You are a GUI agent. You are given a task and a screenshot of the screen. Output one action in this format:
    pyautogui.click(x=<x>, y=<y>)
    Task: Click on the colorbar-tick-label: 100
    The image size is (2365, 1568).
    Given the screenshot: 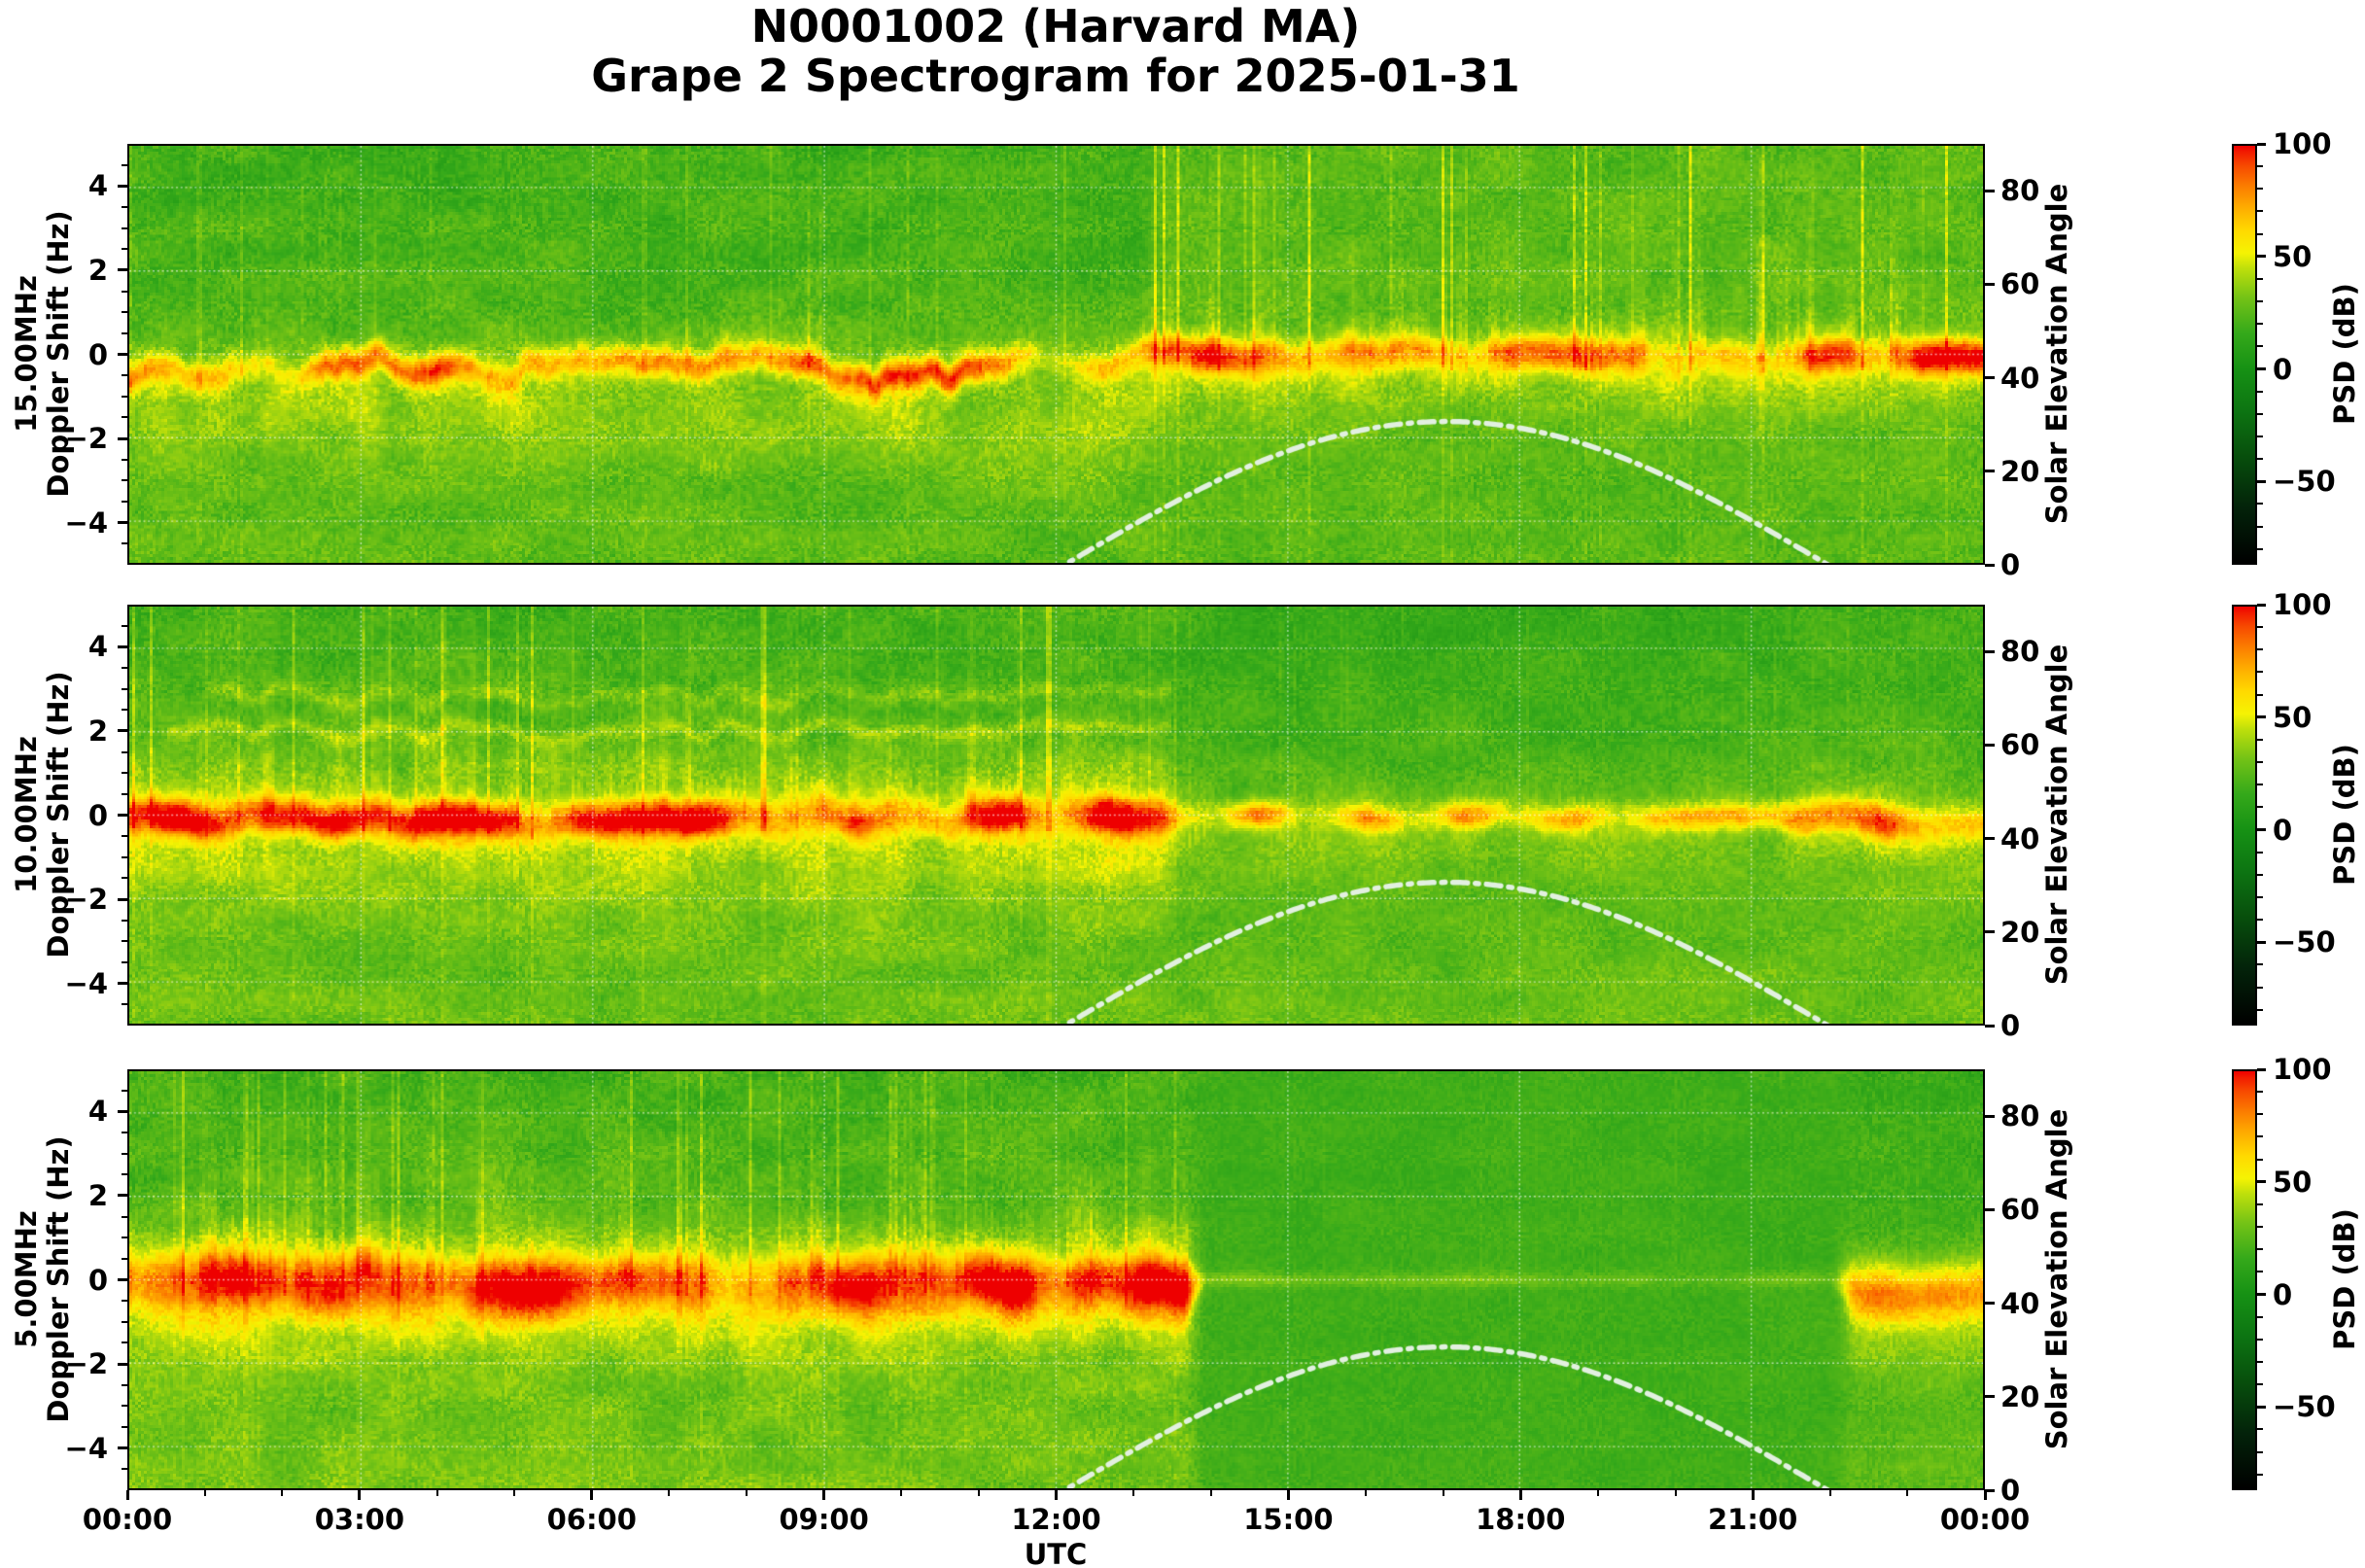 What is the action you would take?
    pyautogui.click(x=2302, y=143)
    